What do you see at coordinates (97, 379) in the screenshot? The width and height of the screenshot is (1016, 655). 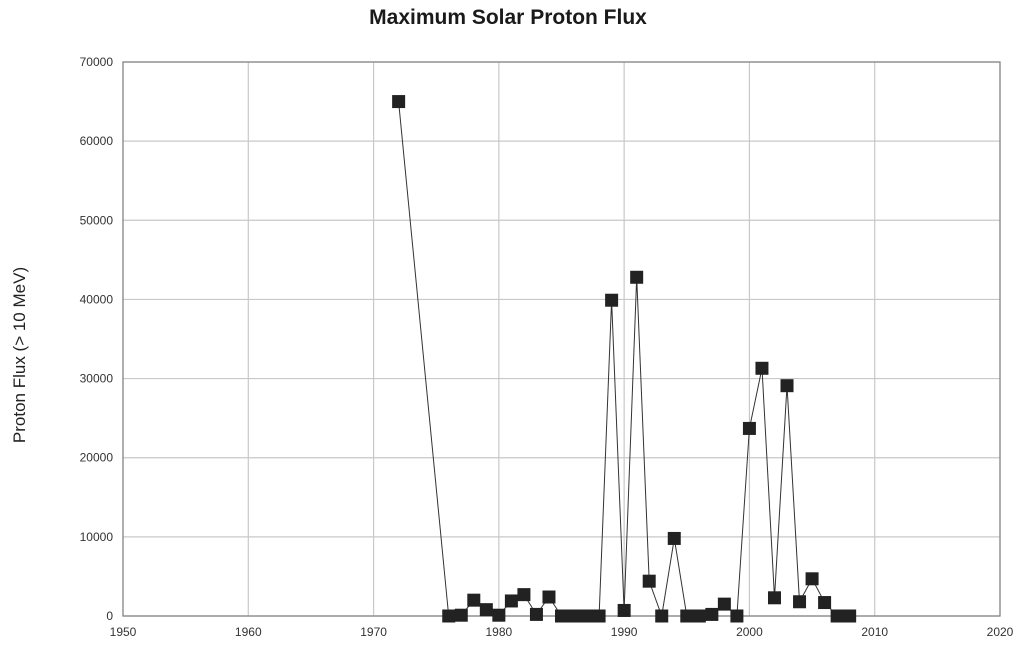 I see `y-tick-label: 30000` at bounding box center [97, 379].